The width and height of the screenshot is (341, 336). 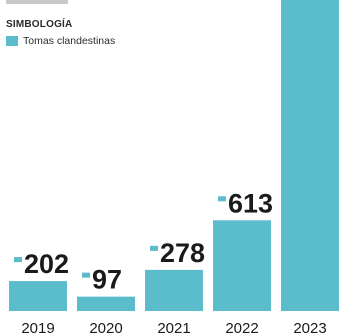 I want to click on x-tick-labels-group: 2019 2020 2021 2022 2023, so click(x=173, y=328).